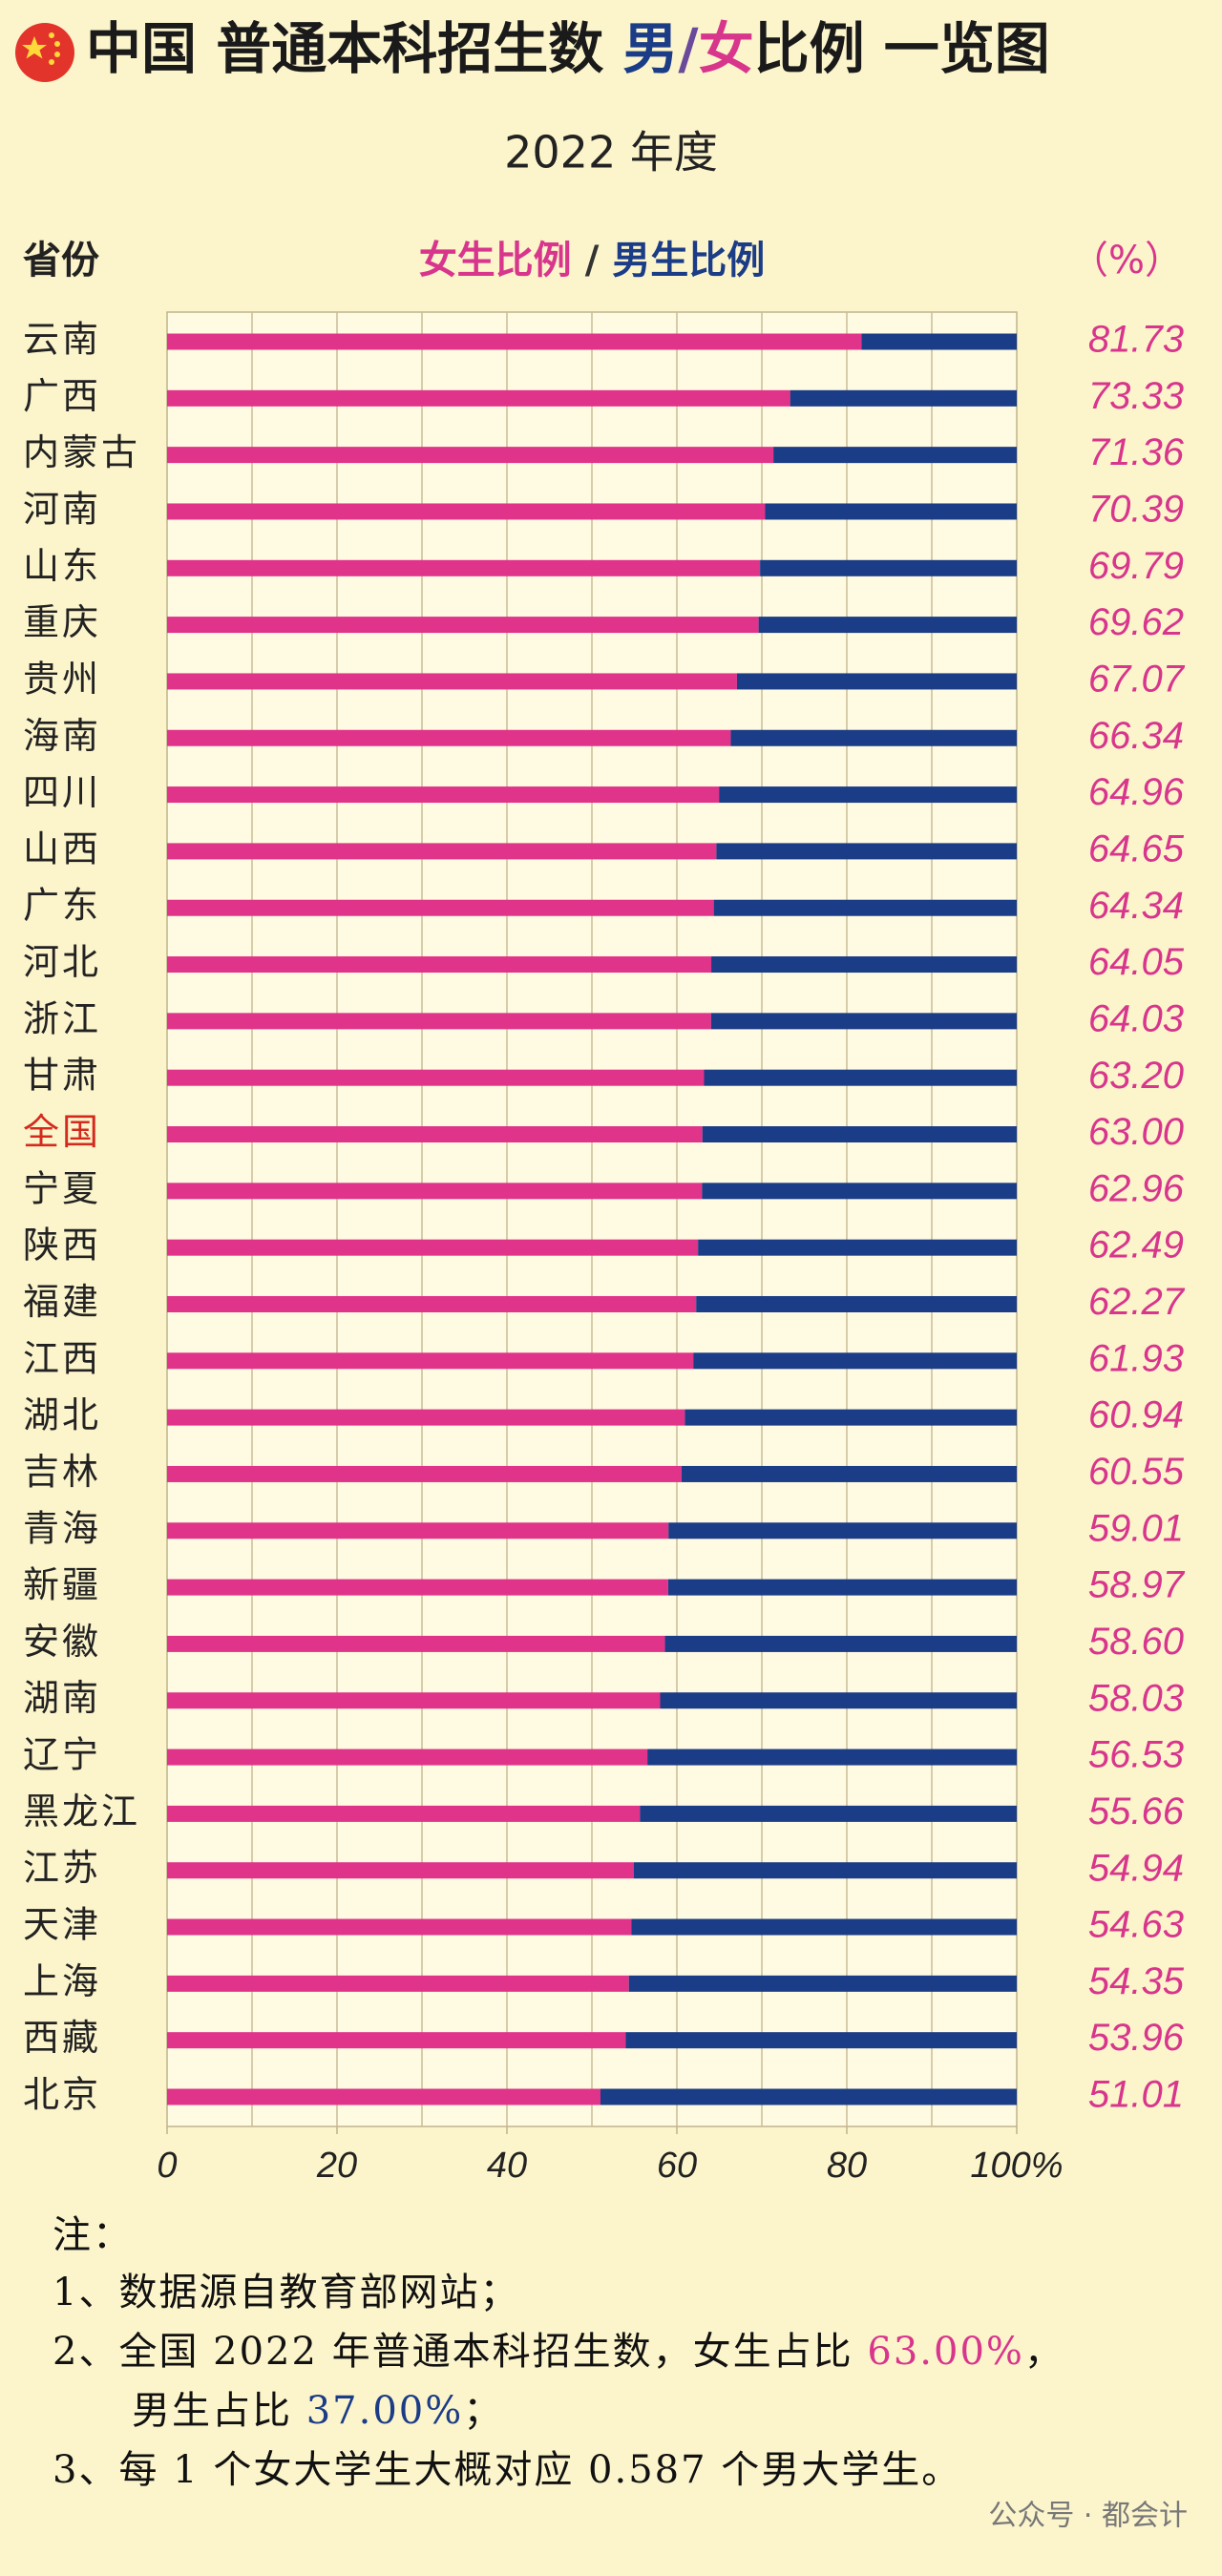 This screenshot has width=1222, height=2576. What do you see at coordinates (62, 906) in the screenshot?
I see `category-label: 广东` at bounding box center [62, 906].